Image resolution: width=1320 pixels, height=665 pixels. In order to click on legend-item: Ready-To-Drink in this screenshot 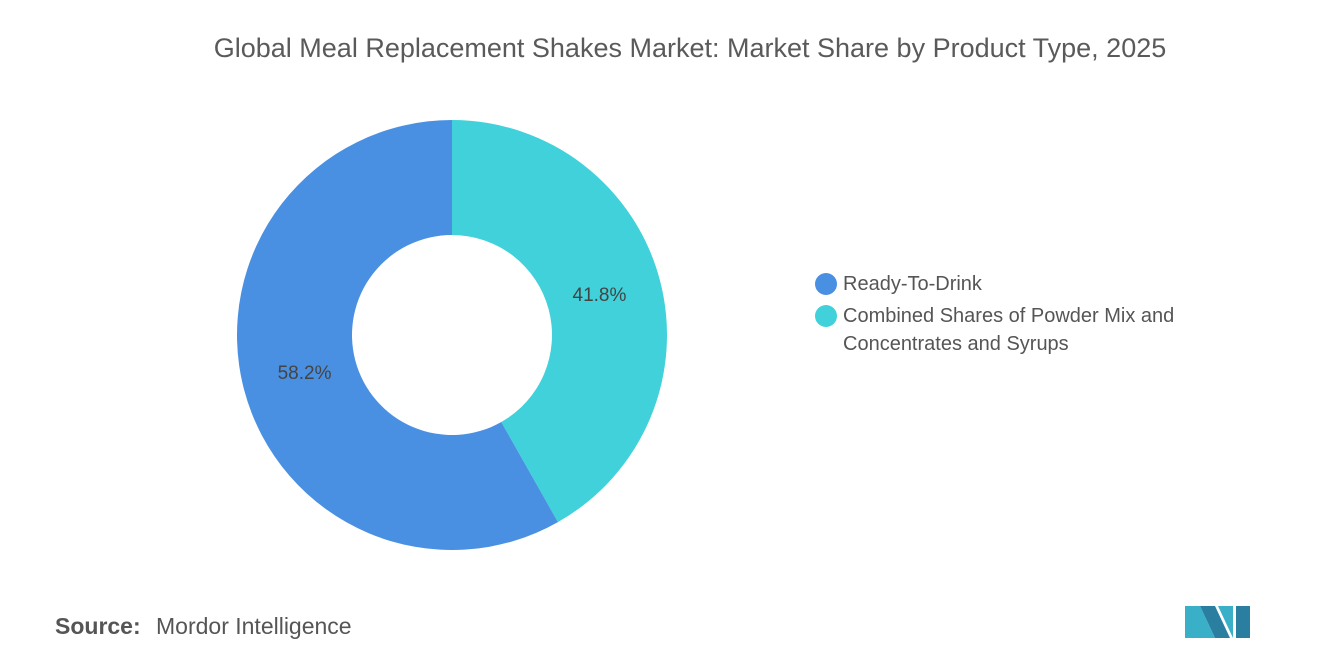, I will do `click(1015, 284)`.